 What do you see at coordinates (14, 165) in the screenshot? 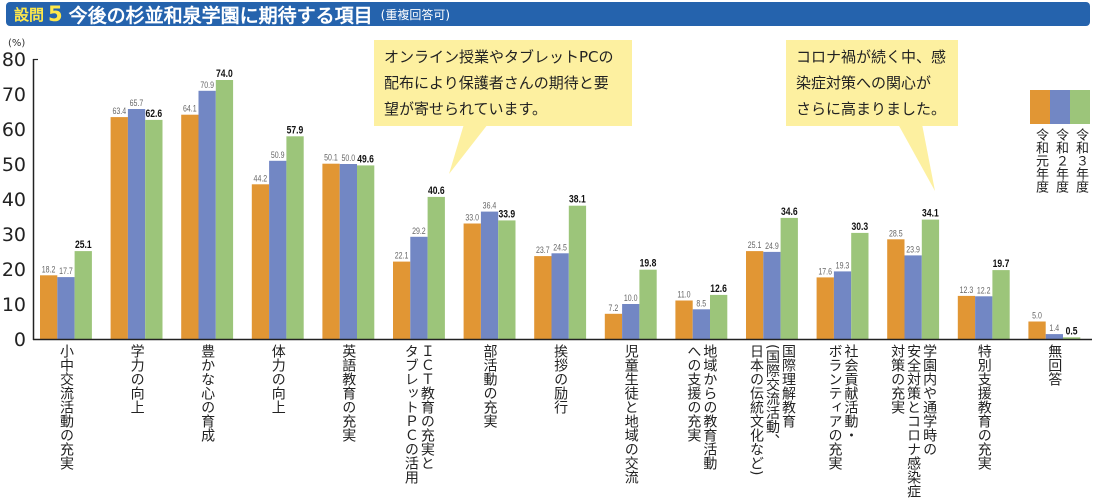
I see `y-tick-label: 50` at bounding box center [14, 165].